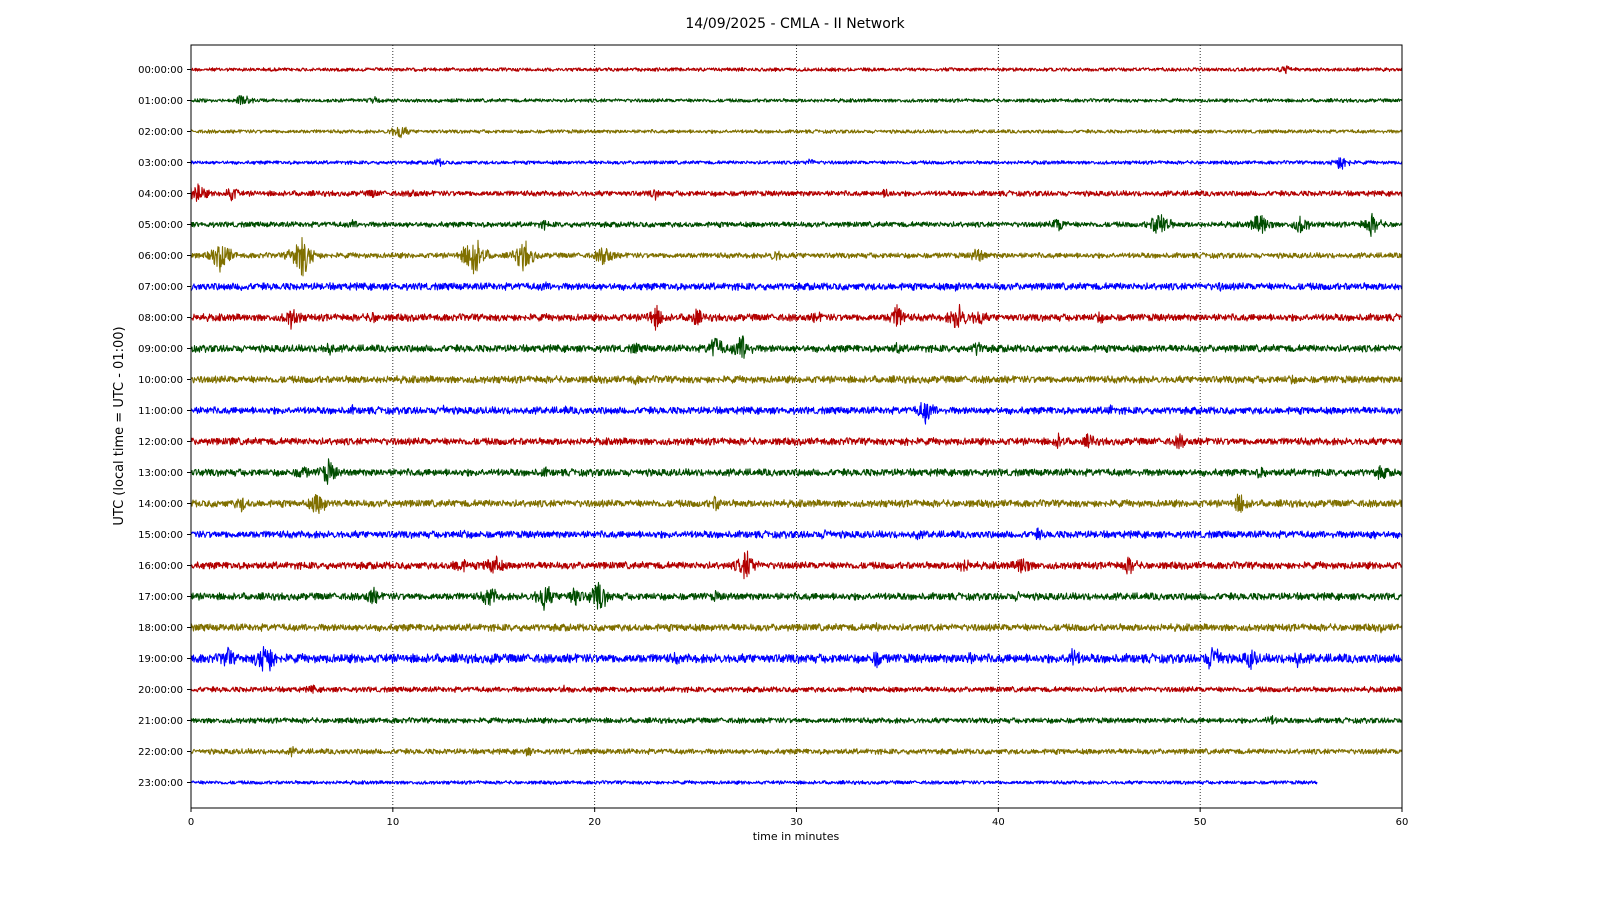 The height and width of the screenshot is (900, 1600). I want to click on x-tick-label: 60, so click(1402, 822).